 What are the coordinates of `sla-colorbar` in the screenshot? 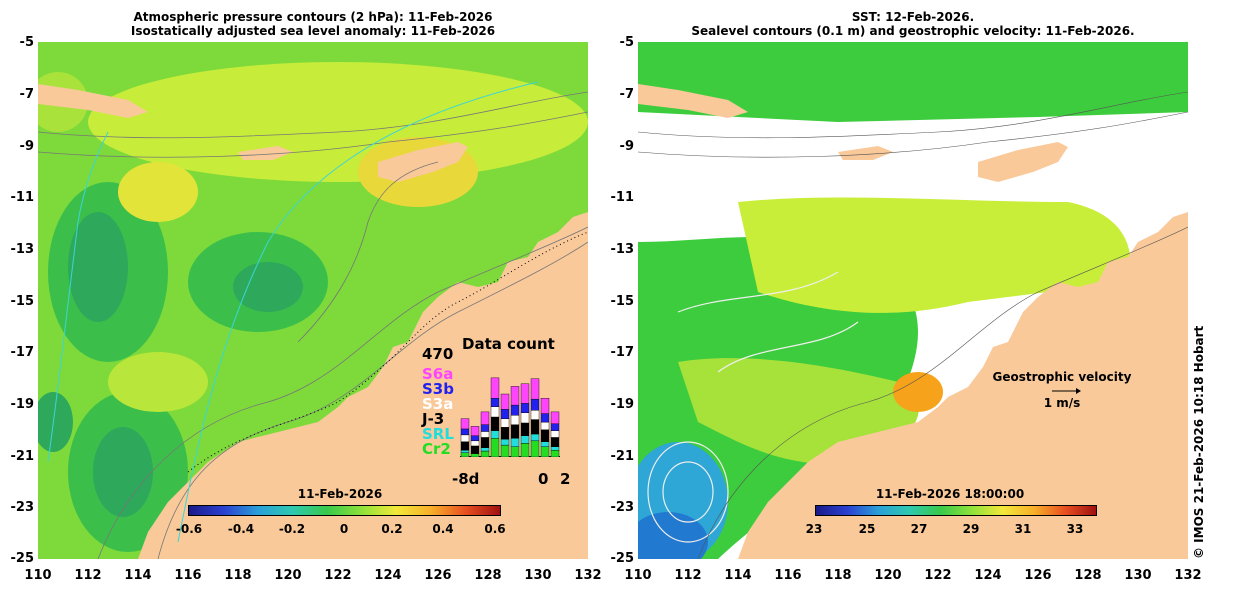 It's located at (344, 510).